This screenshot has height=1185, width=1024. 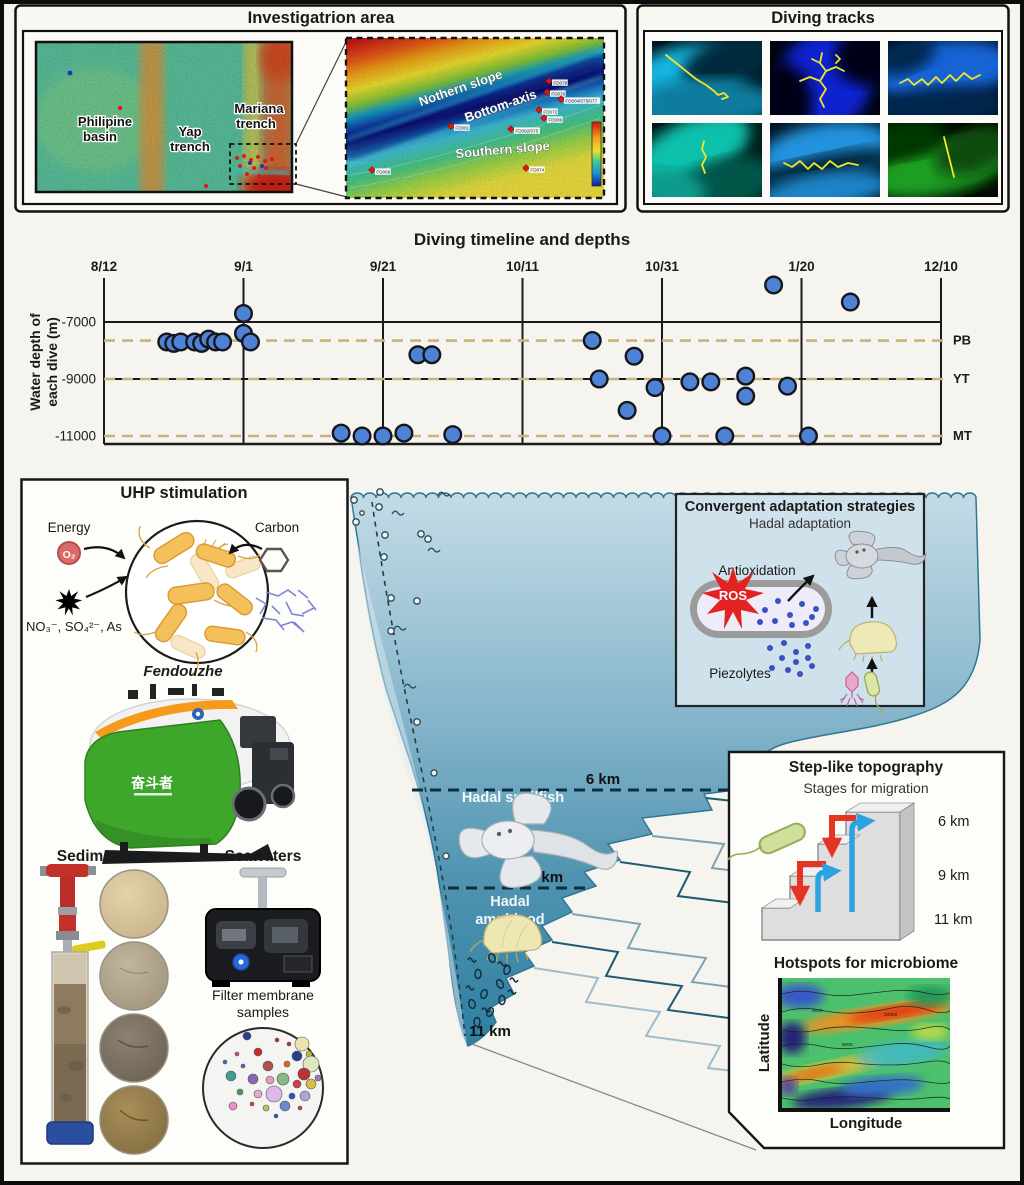 What do you see at coordinates (69, 527) in the screenshot?
I see `energy-label: Energy` at bounding box center [69, 527].